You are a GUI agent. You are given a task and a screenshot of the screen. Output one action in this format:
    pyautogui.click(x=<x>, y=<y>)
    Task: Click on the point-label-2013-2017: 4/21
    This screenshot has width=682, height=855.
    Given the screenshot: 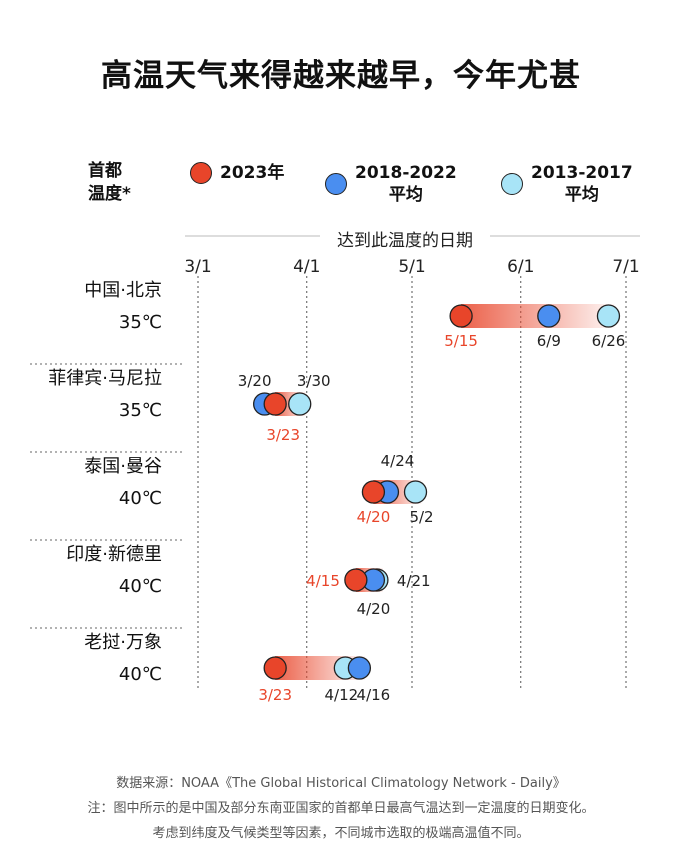 What is the action you would take?
    pyautogui.click(x=414, y=581)
    